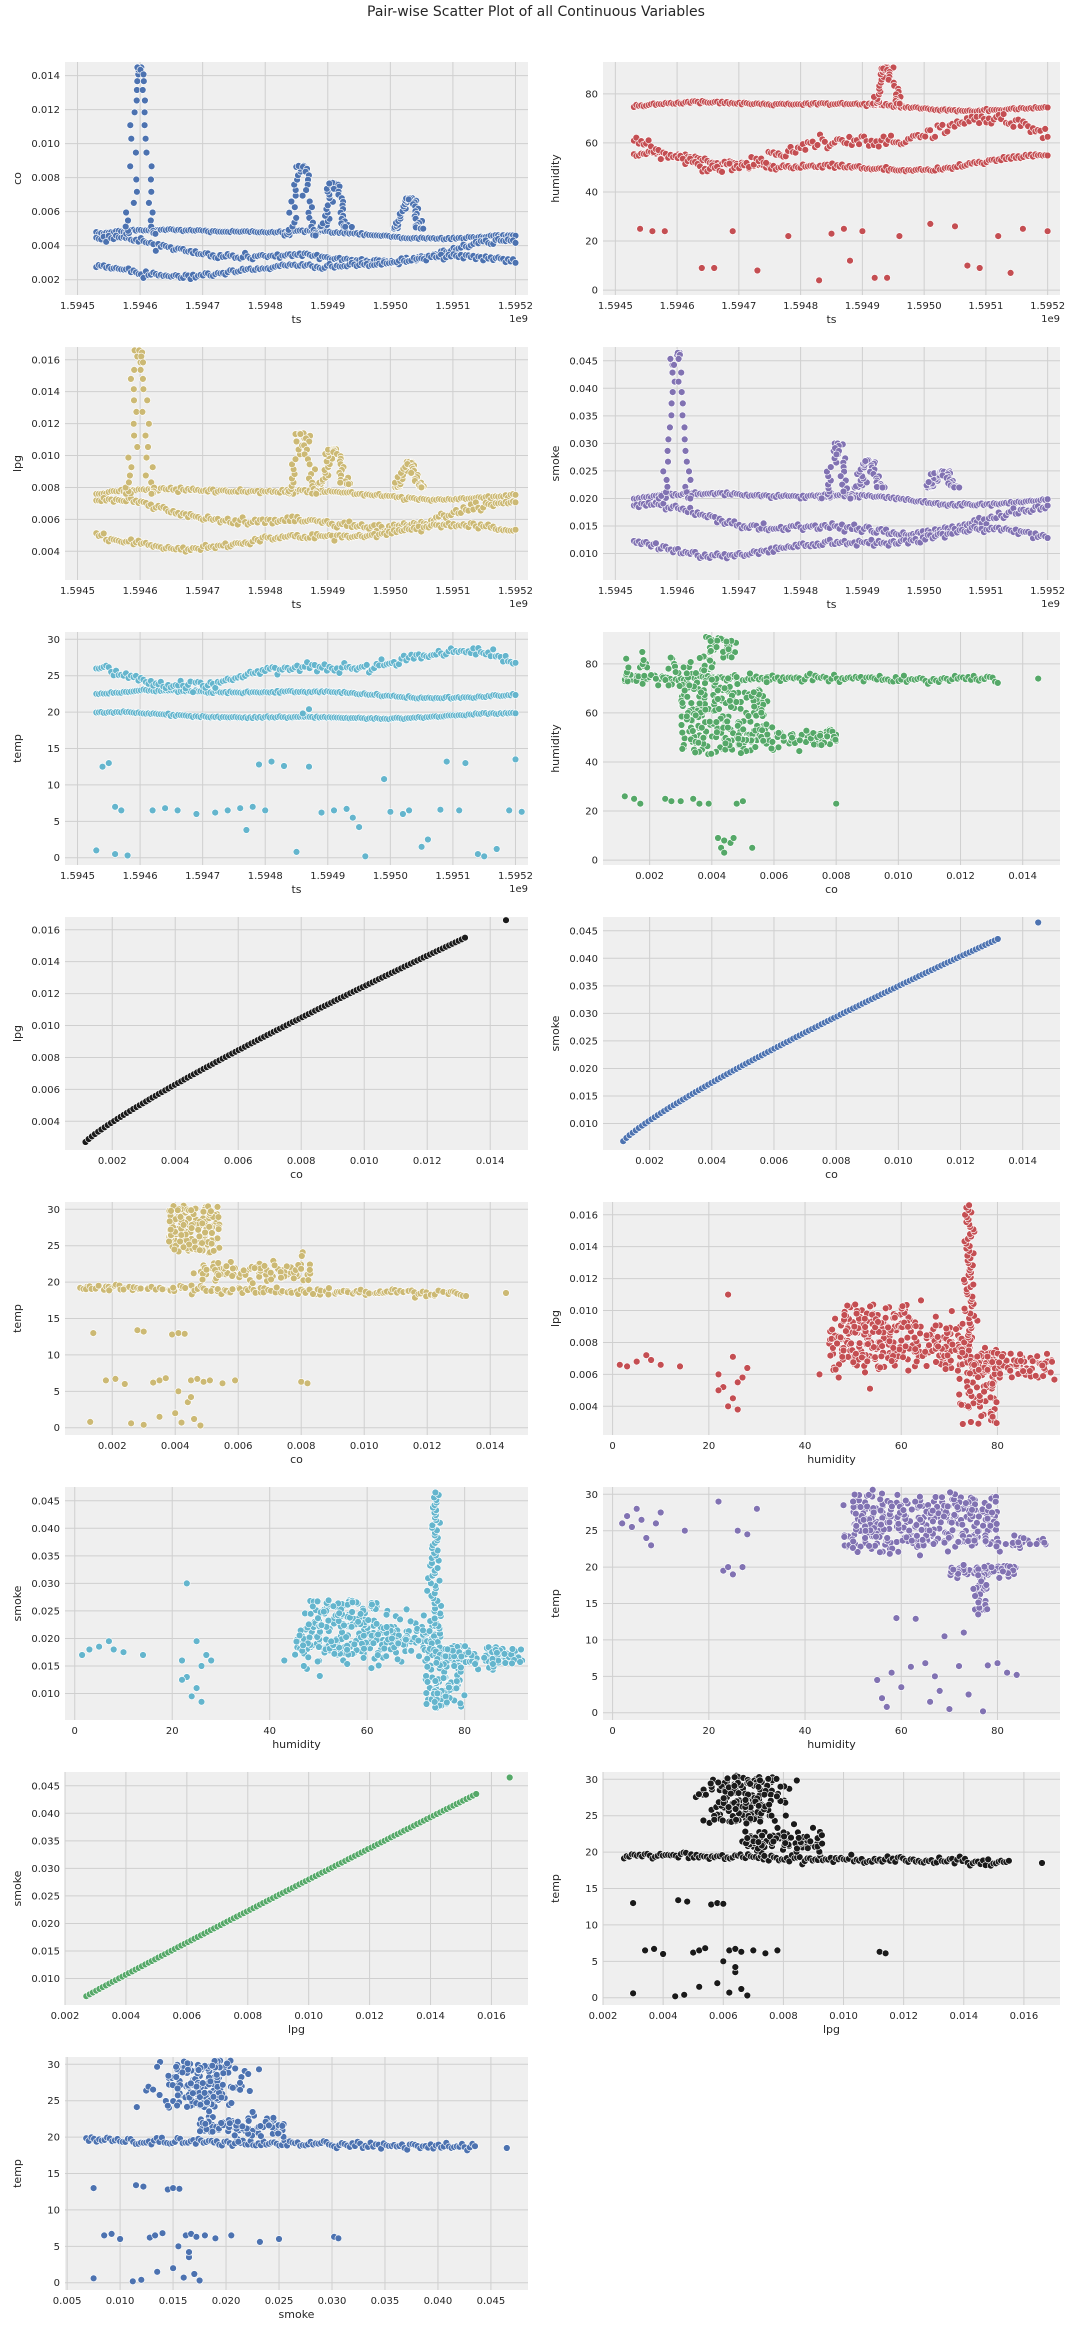 The width and height of the screenshot is (1072, 2330). I want to click on y-axis-label: smoke, so click(555, 1033).